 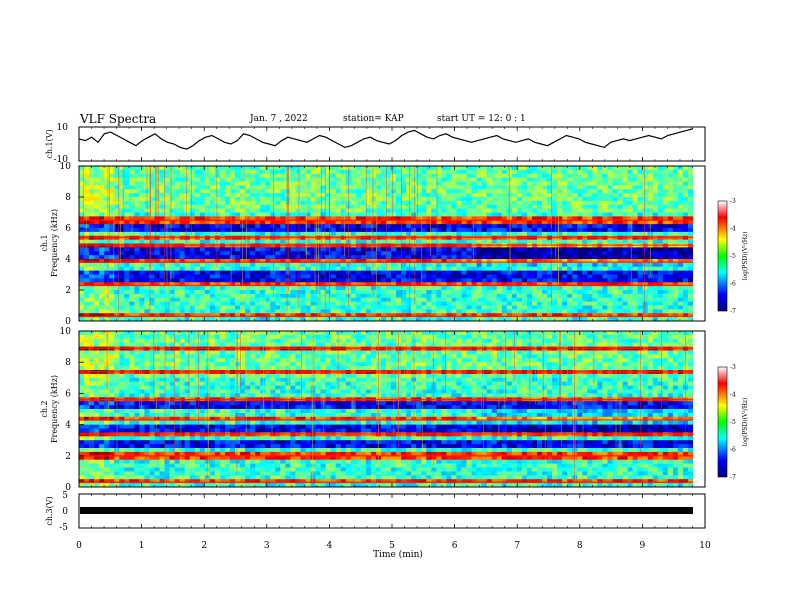 I want to click on ch3-ytick-neg5: -5, so click(x=63, y=528).